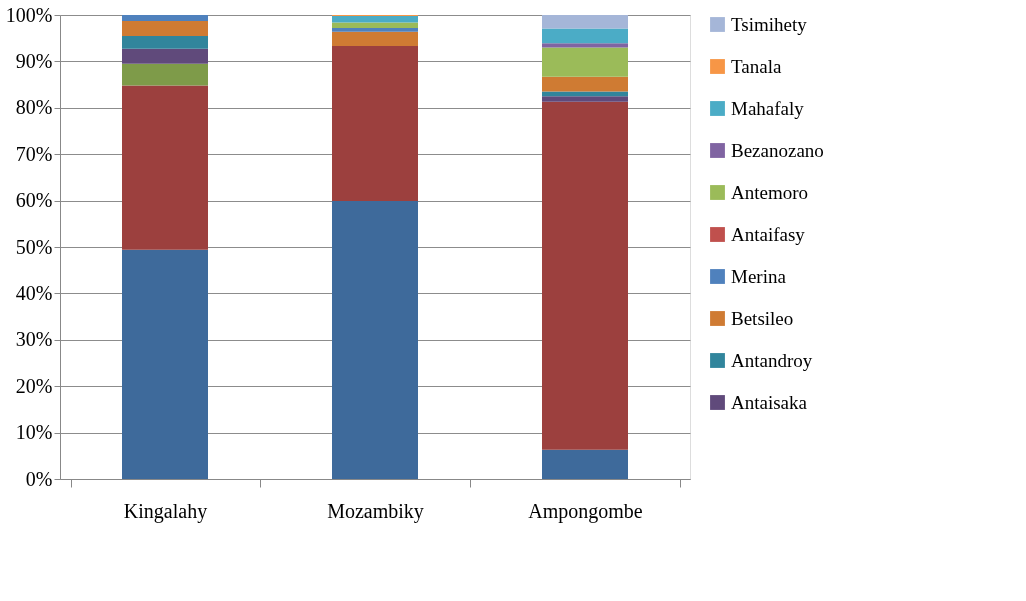  Describe the element at coordinates (34, 246) in the screenshot. I see `y-tick-label: 50%` at that location.